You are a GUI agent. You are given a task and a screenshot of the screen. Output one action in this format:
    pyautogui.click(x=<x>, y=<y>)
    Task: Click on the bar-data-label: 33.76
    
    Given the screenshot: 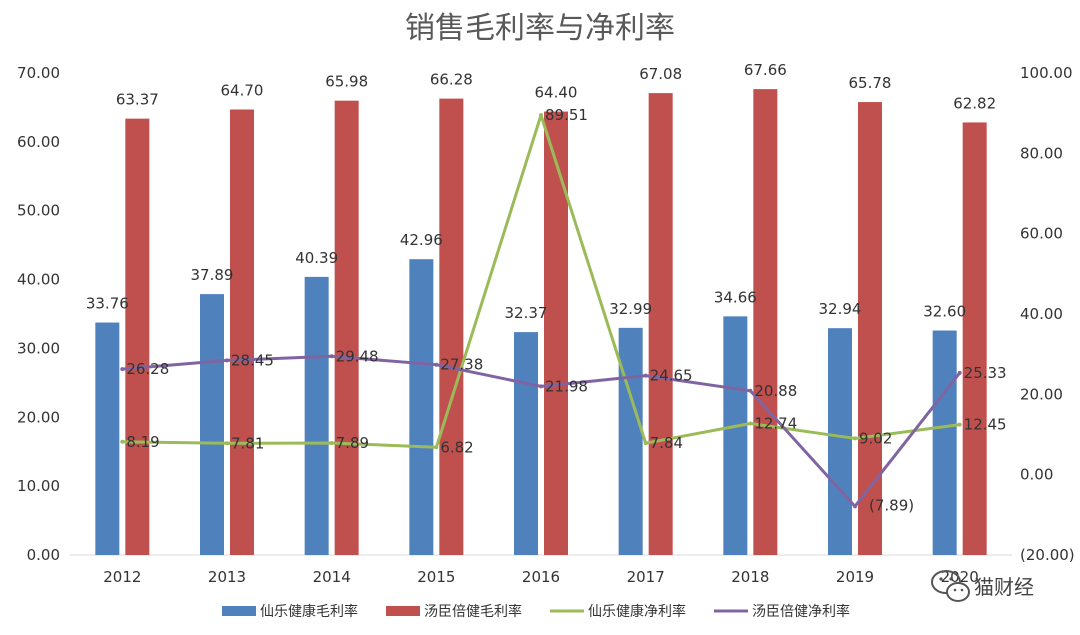 What is the action you would take?
    pyautogui.click(x=107, y=304)
    